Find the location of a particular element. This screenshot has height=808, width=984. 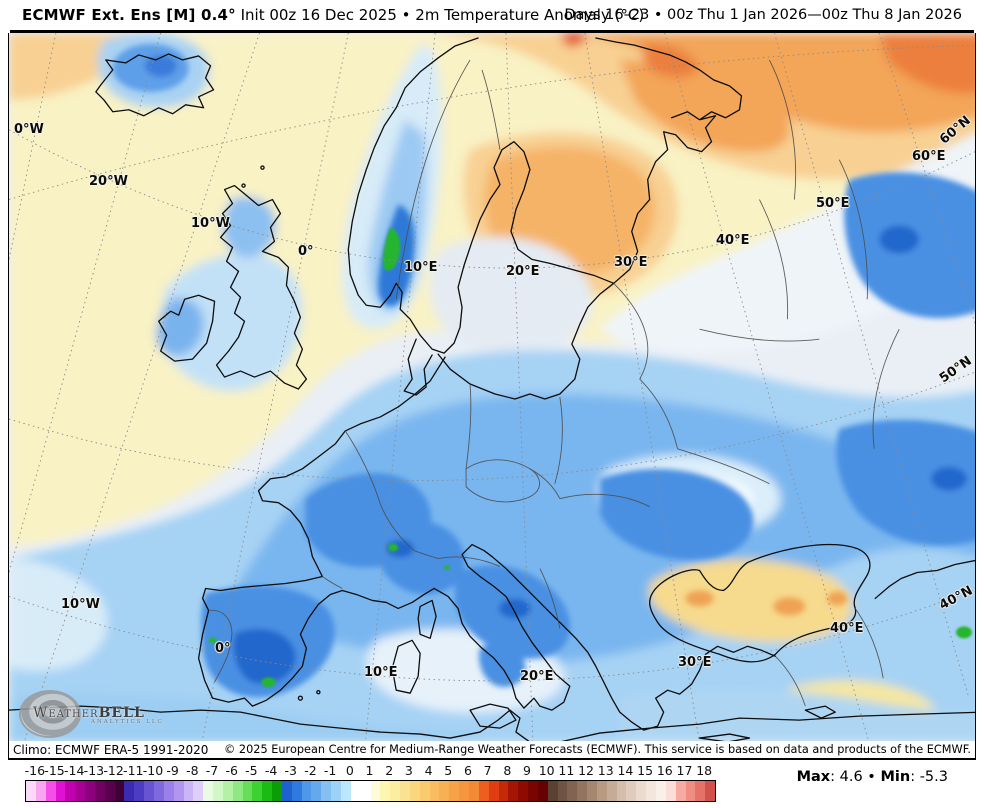

min-label: Min is located at coordinates (895, 777).